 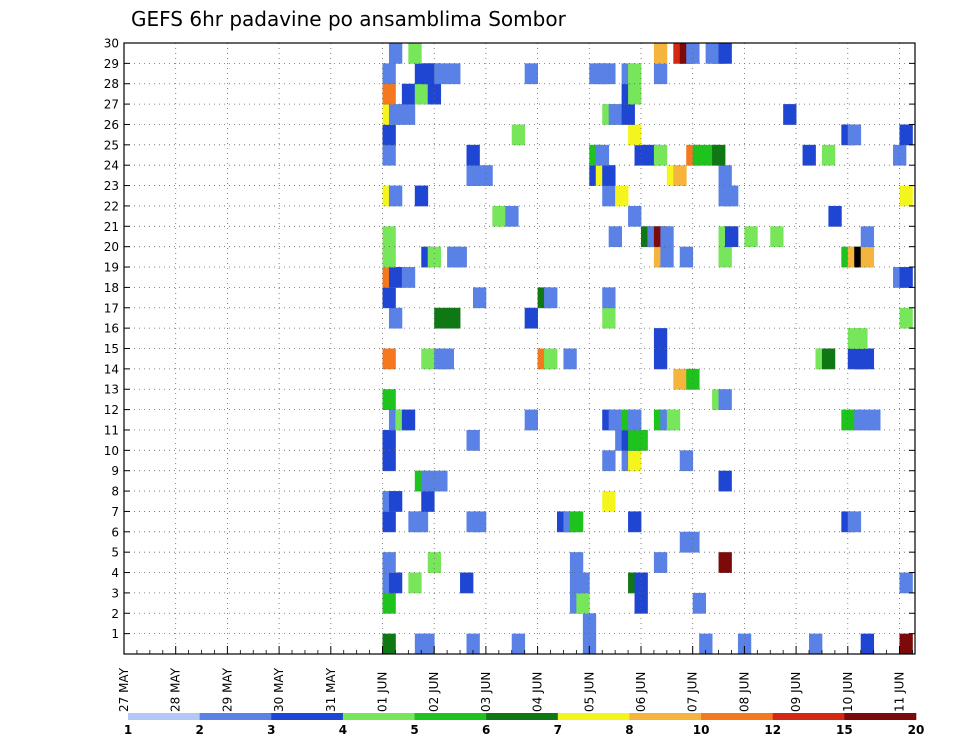 What do you see at coordinates (629, 730) in the screenshot?
I see `colorbar-label: 8` at bounding box center [629, 730].